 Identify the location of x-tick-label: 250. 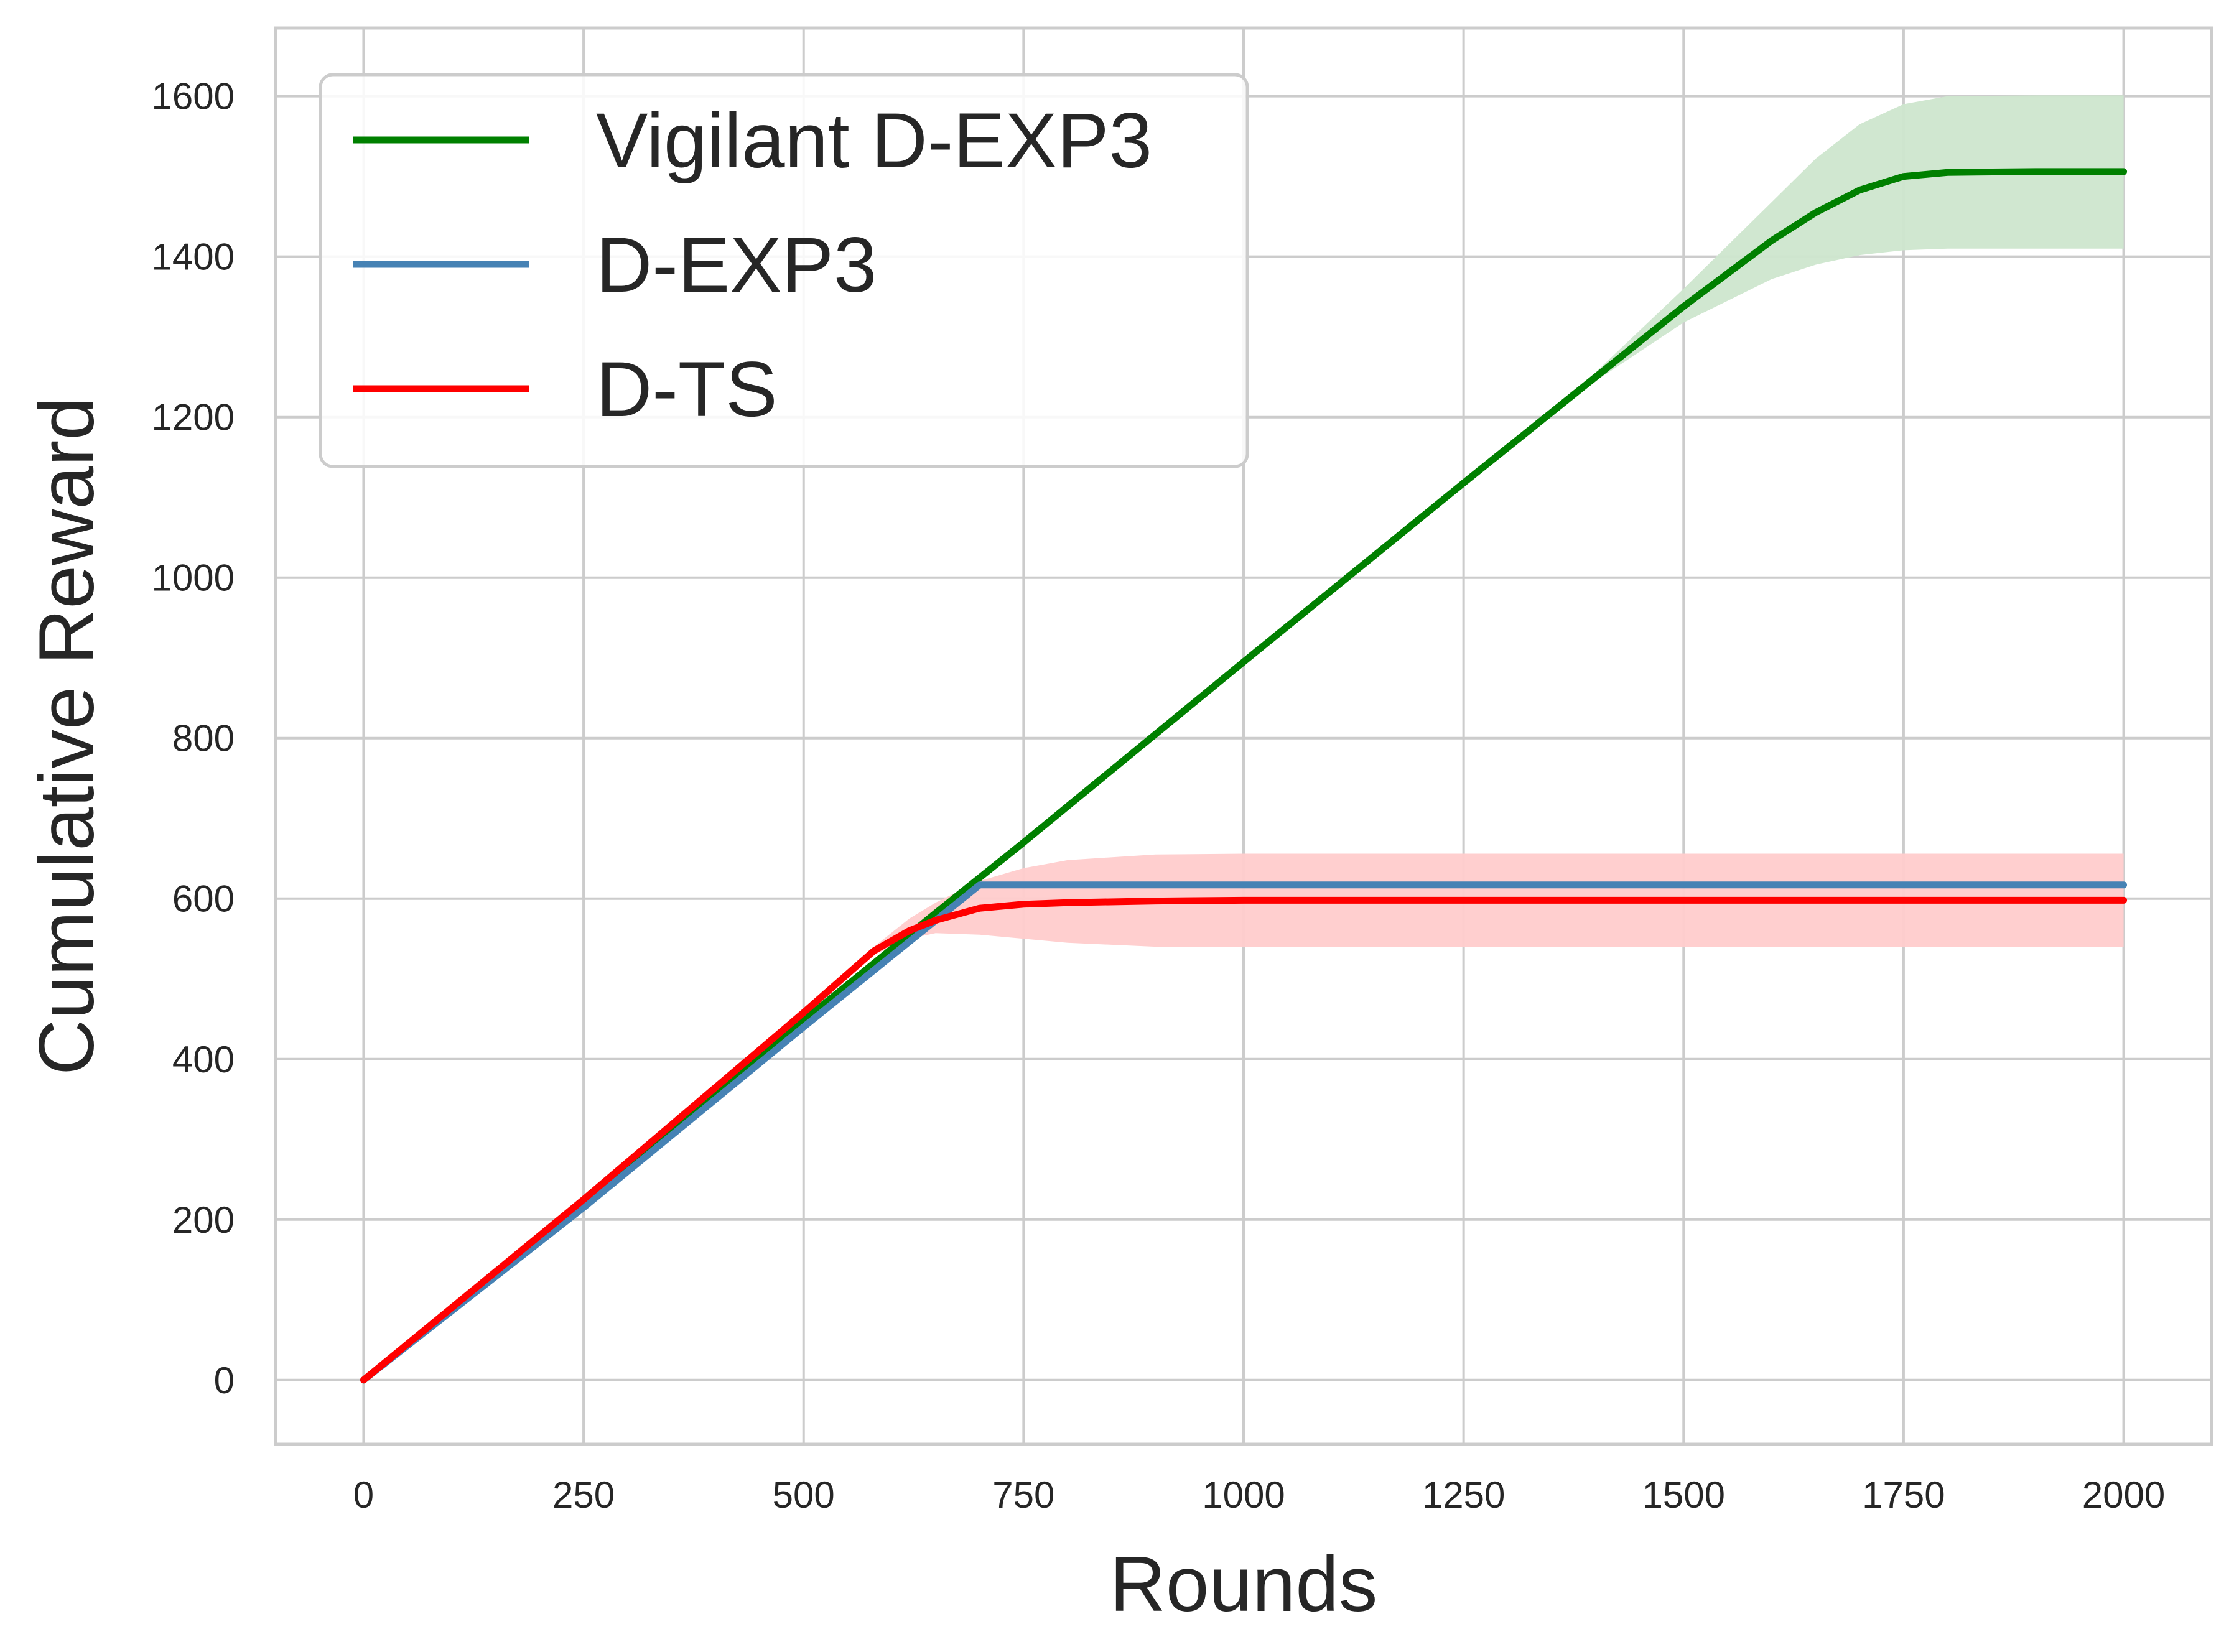
(583, 1495).